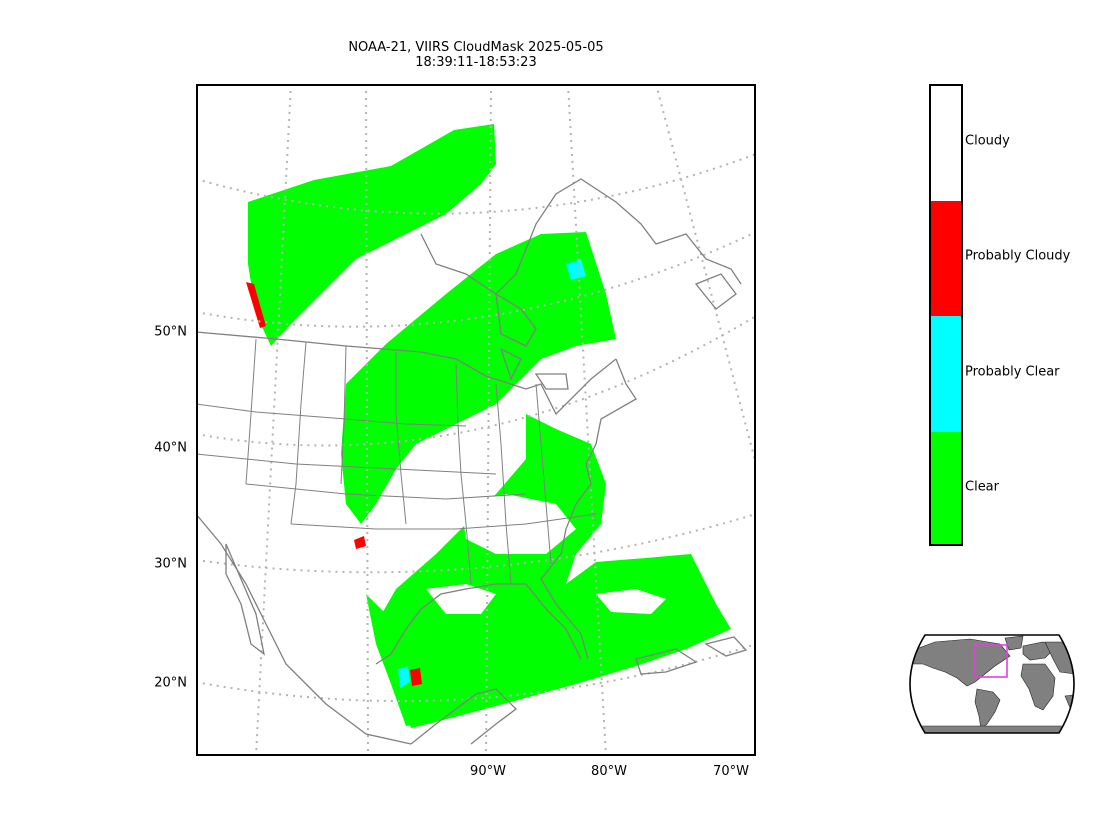 This screenshot has width=1120, height=840. I want to click on probably-clear-mexico, so click(404, 677).